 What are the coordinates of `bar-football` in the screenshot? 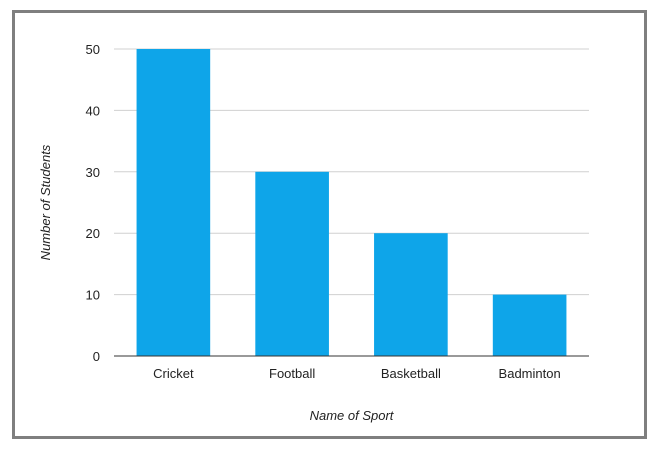 It's located at (292, 263).